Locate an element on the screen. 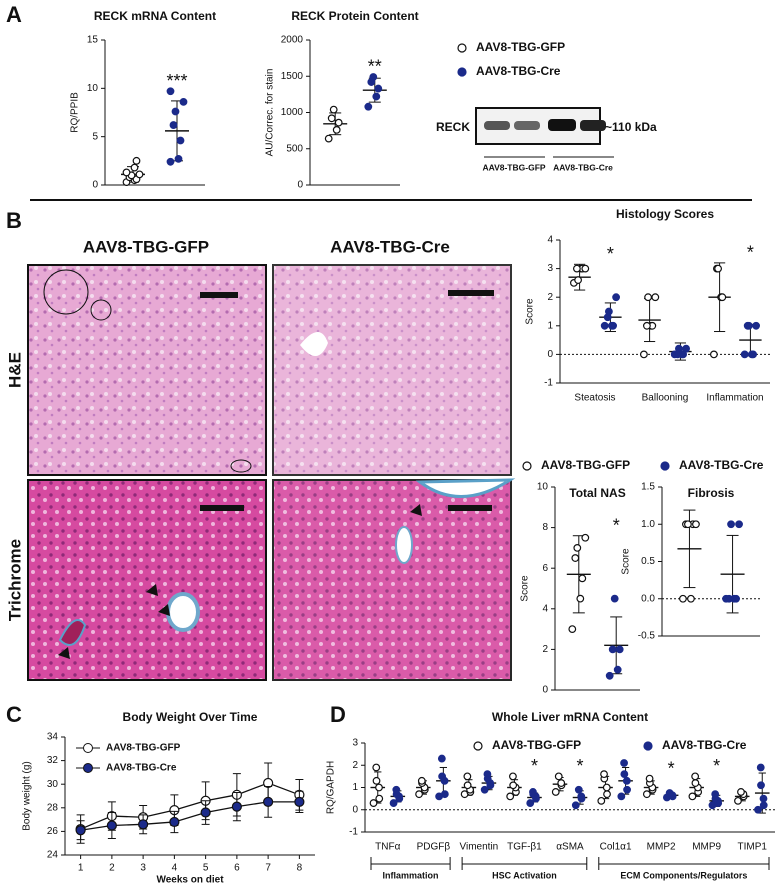 The height and width of the screenshot is (884, 782). y-tick-label: -0.5 is located at coordinates (647, 636).